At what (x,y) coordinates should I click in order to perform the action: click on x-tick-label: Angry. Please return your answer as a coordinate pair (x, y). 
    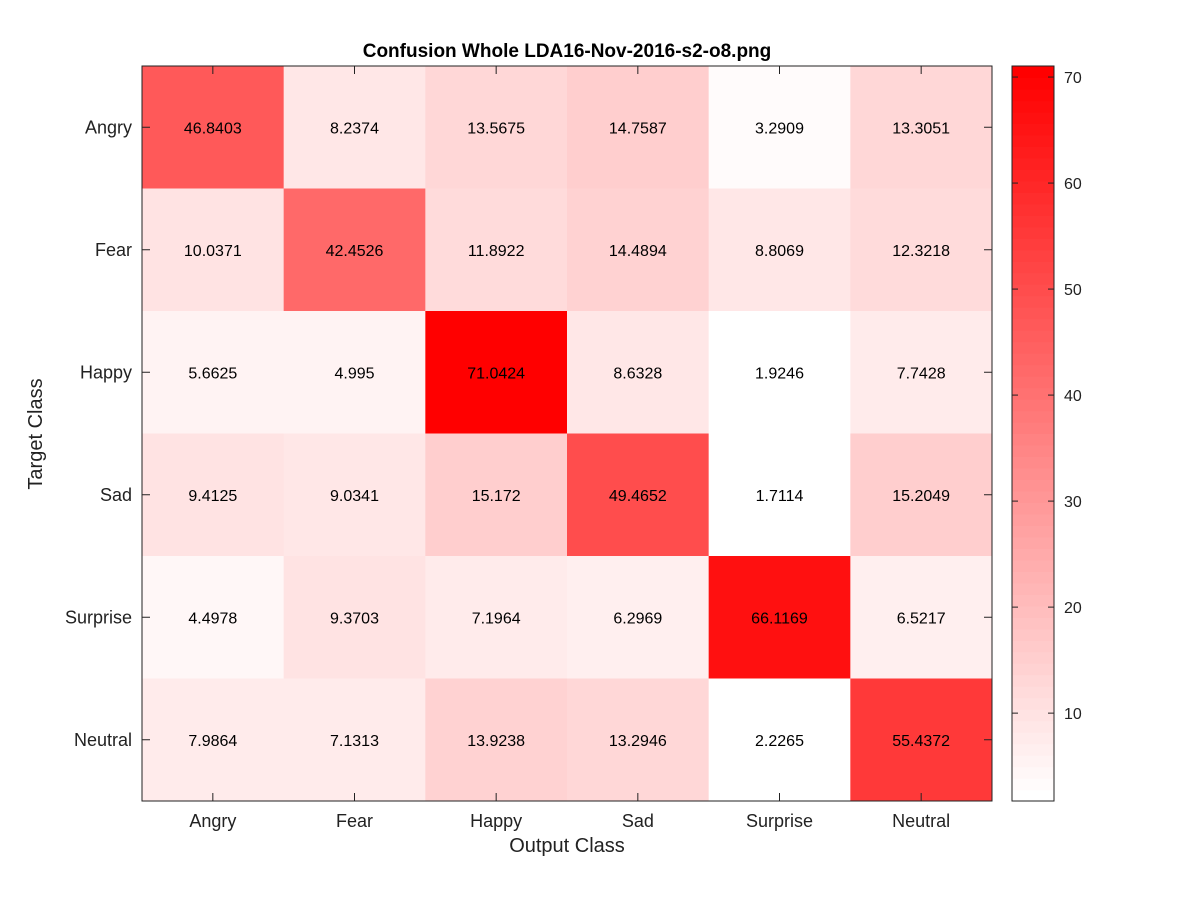
    Looking at the image, I should click on (212, 821).